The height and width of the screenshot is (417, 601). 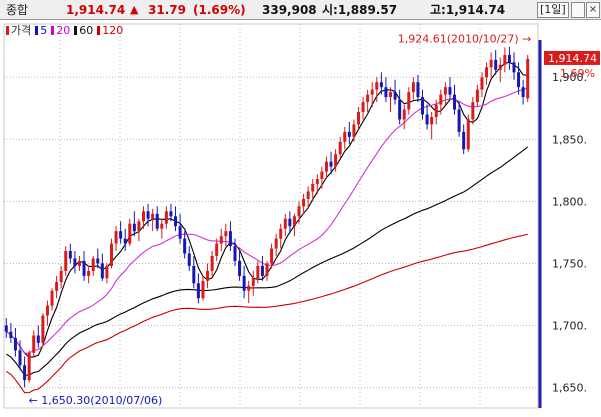 I want to click on index-name: 종합, so click(x=17, y=10).